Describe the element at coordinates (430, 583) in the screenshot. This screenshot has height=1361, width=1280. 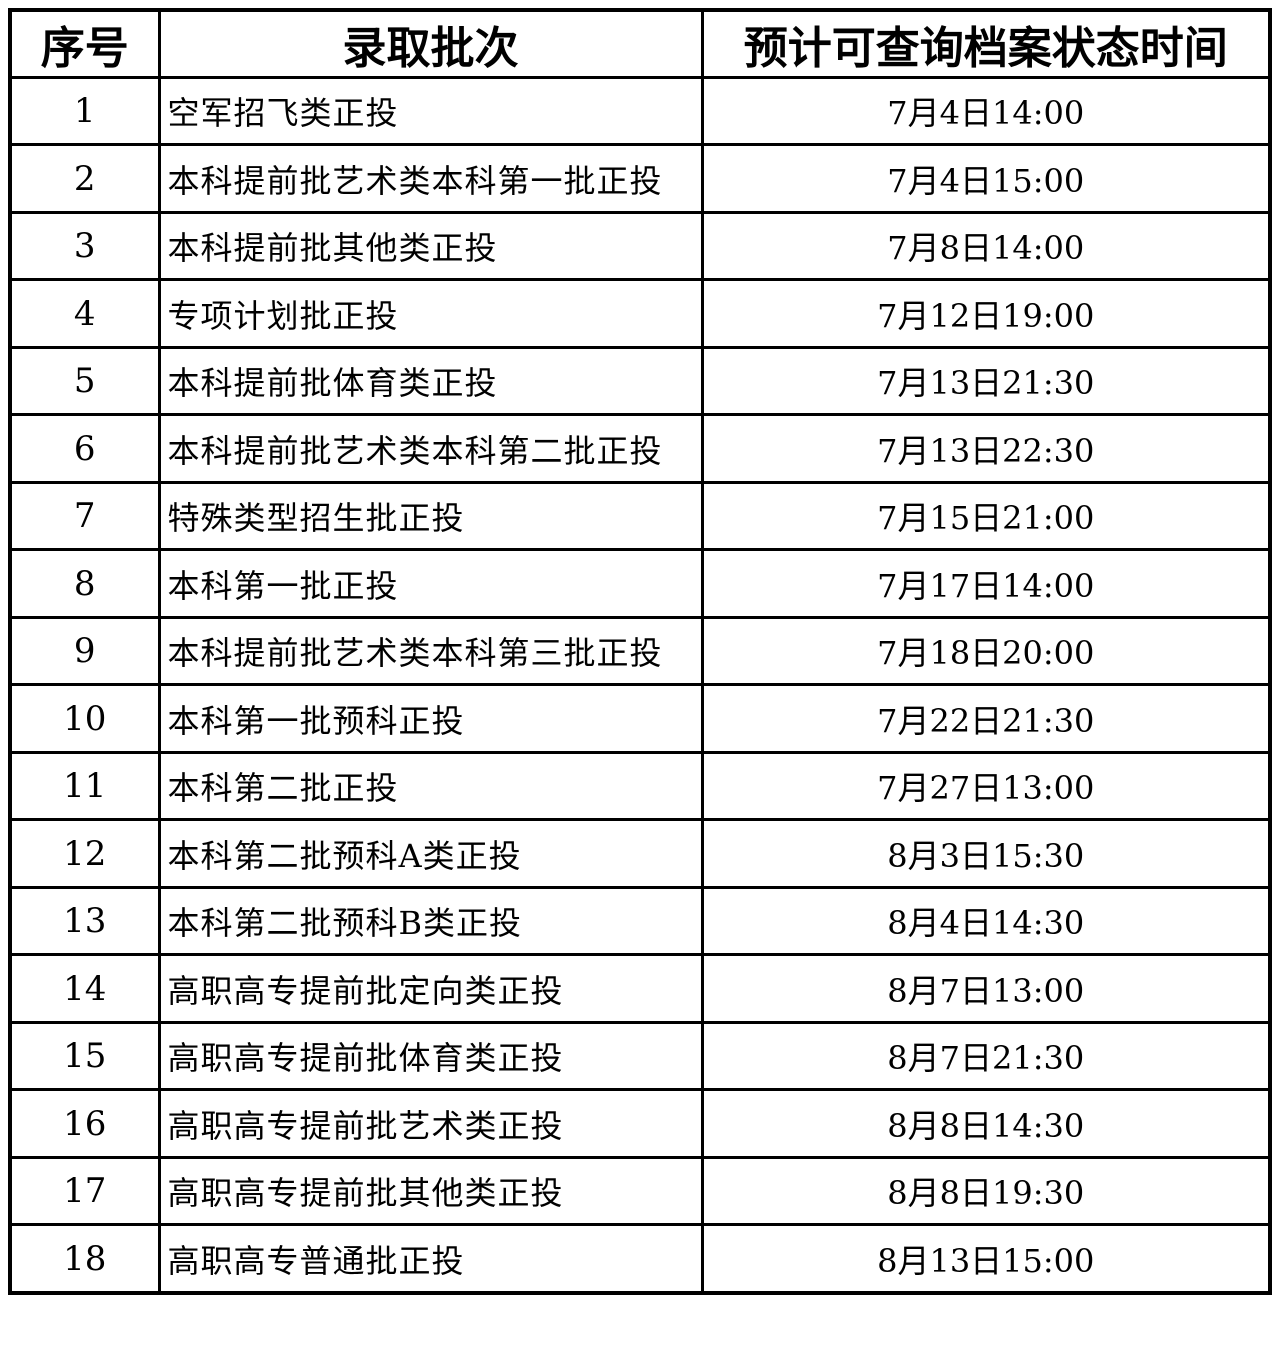
I see `batch-name: 本科第一批正投` at that location.